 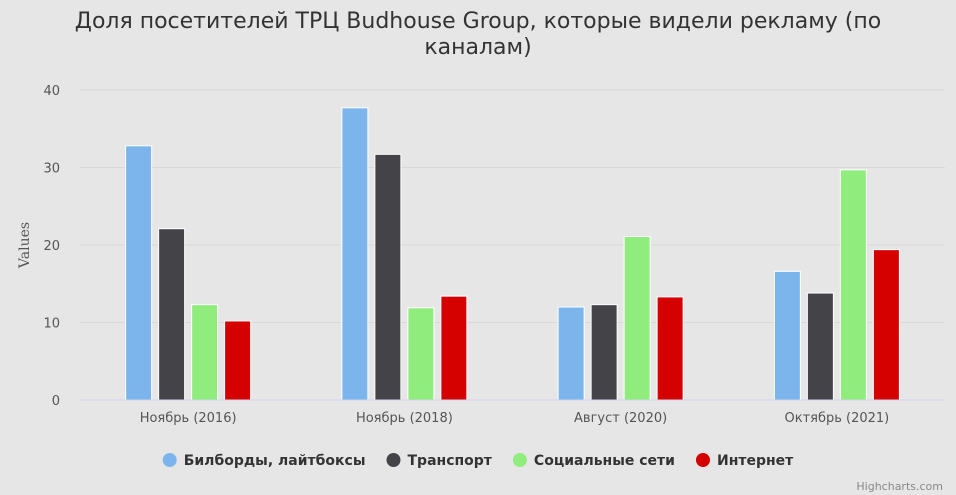 I want to click on legend-label: Интернет, so click(x=755, y=461).